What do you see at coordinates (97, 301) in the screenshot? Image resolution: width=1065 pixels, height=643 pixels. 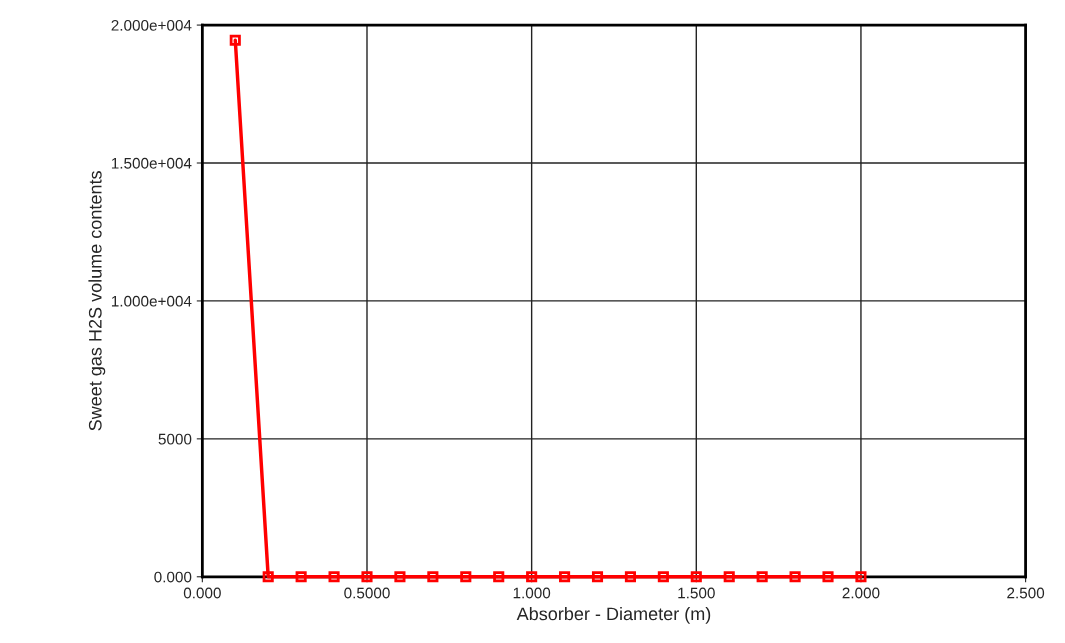 I see `y-axis-title: Sweet gas H2S volume contents` at bounding box center [97, 301].